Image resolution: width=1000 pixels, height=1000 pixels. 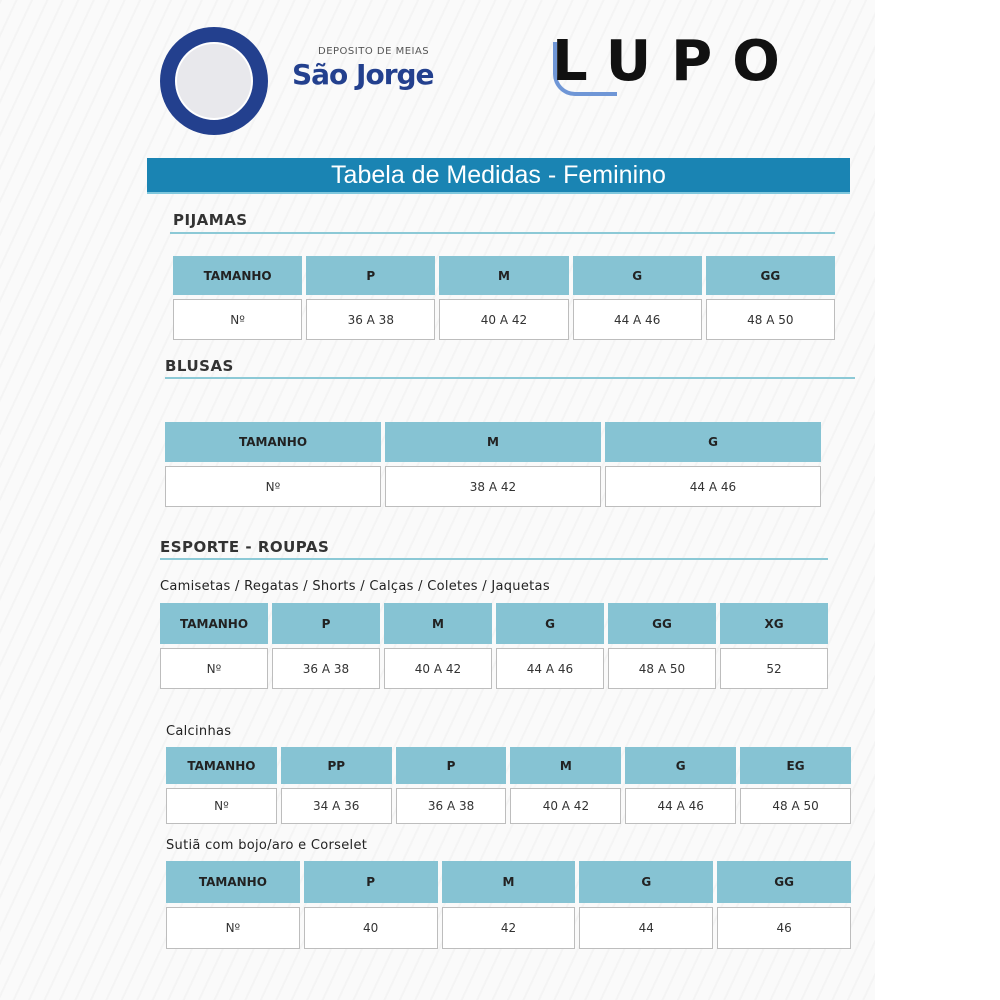 What do you see at coordinates (508, 765) in the screenshot?
I see `header-row: TAMANHO PP P M G EG` at bounding box center [508, 765].